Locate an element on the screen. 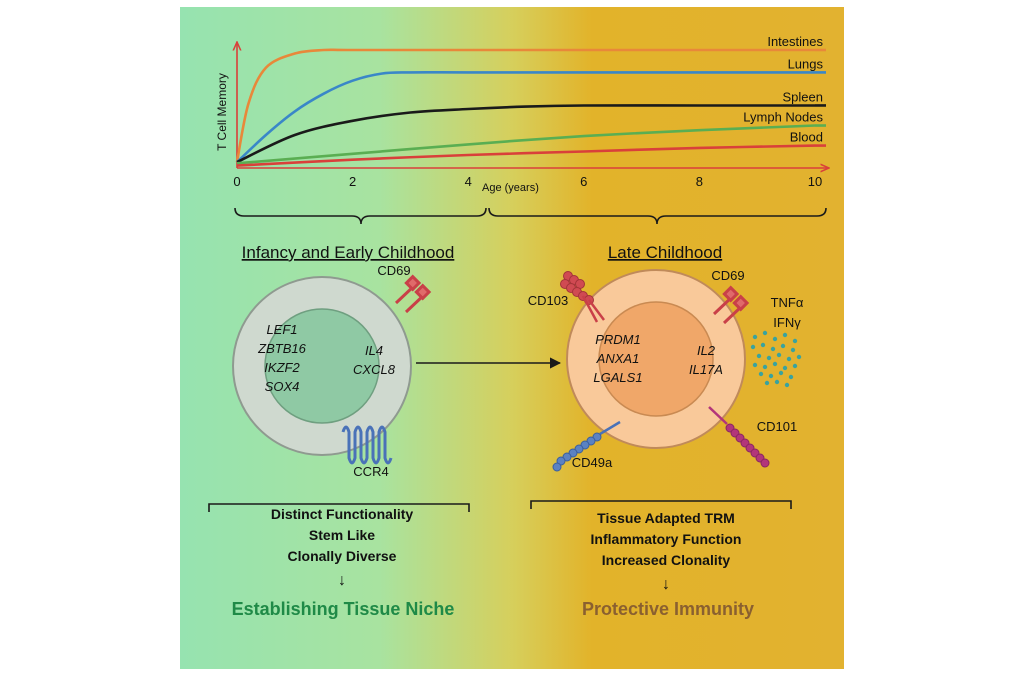  trait-increased-clonality: Increased Clonality is located at coordinates (666, 560).